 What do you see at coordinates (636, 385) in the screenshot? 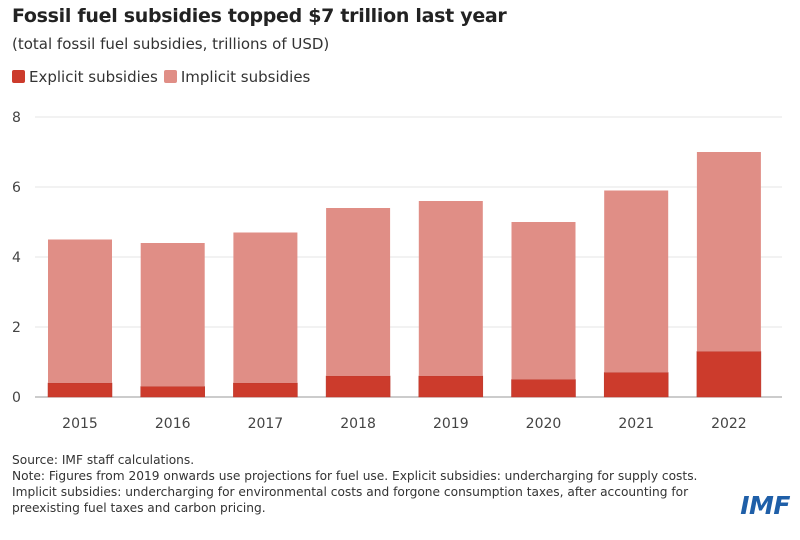
I see `bar-explicit-2021` at bounding box center [636, 385].